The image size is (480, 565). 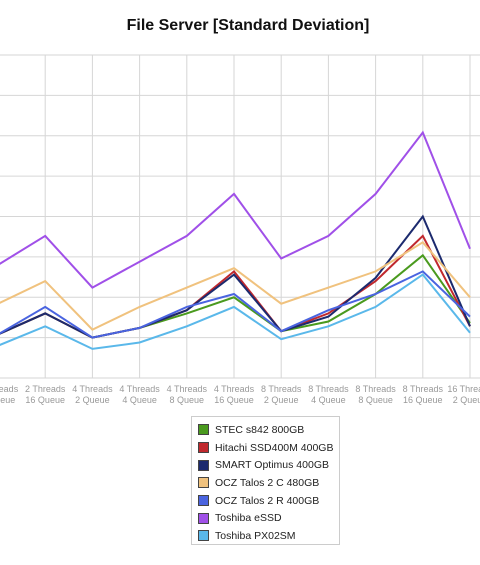 I want to click on legend-item: SMART Optimus 400GB, so click(x=265, y=465).